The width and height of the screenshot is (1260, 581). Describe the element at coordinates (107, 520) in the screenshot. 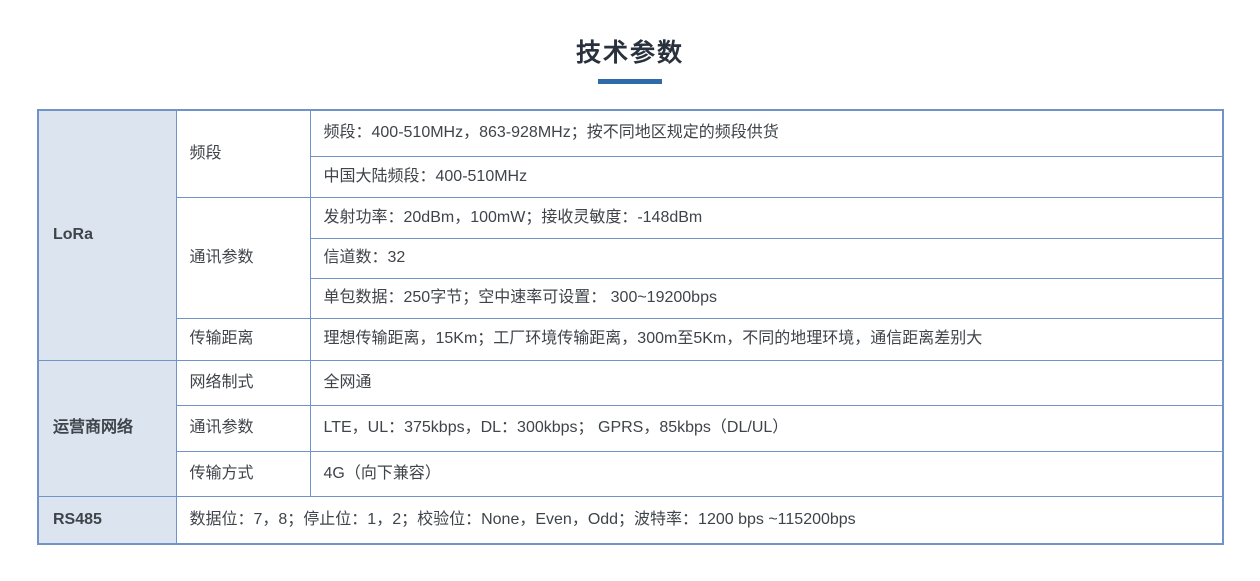

I see `section-label-rs485: RS485` at that location.